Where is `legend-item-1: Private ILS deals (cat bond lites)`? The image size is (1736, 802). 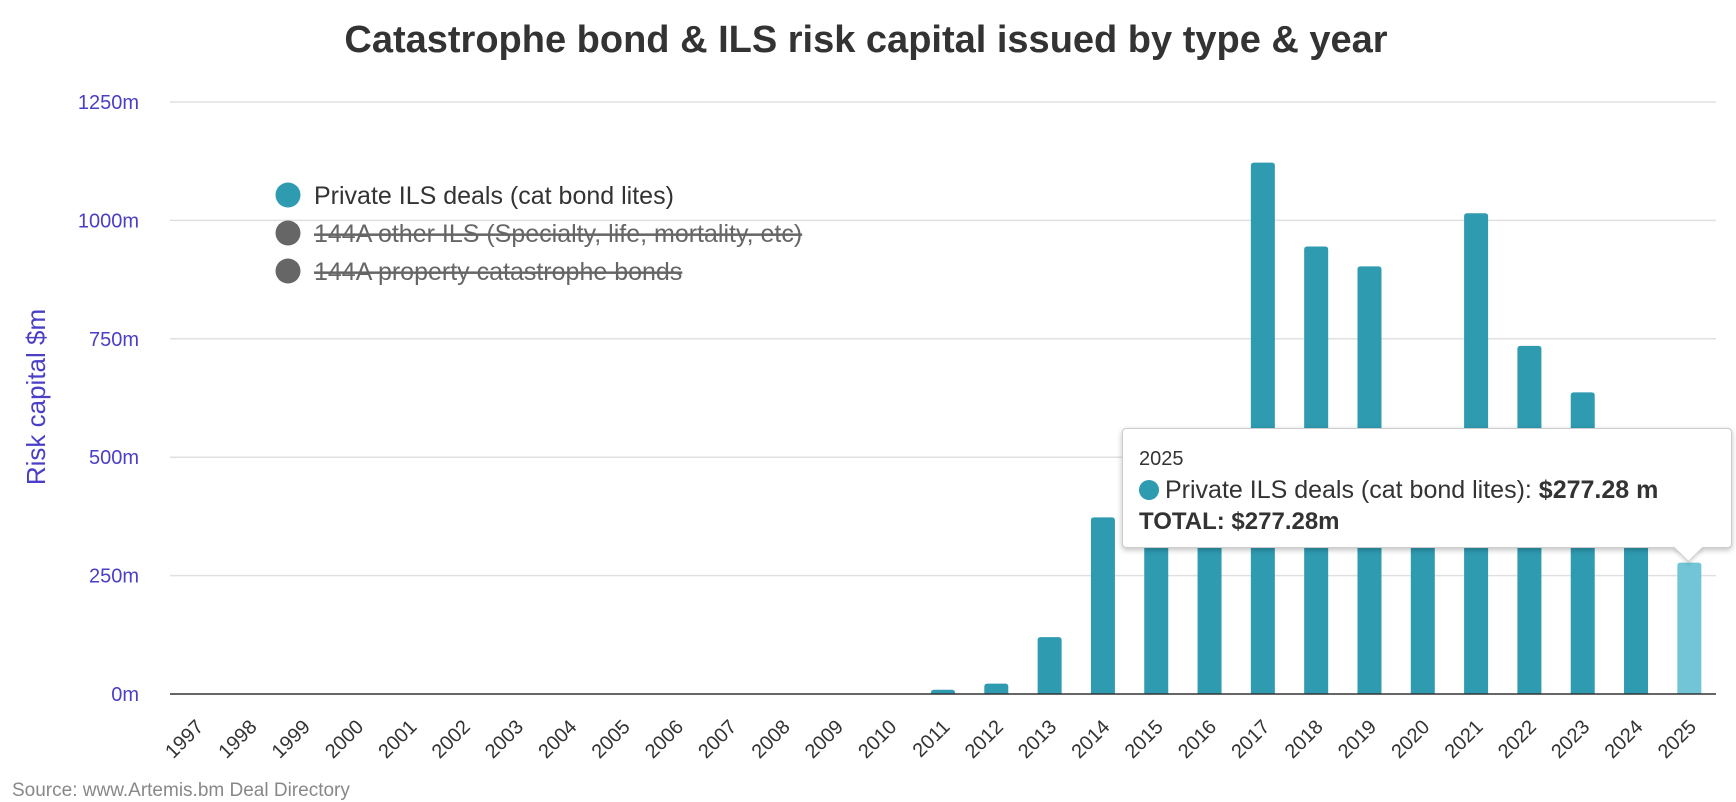 legend-item-1: Private ILS deals (cat bond lites) is located at coordinates (474, 196).